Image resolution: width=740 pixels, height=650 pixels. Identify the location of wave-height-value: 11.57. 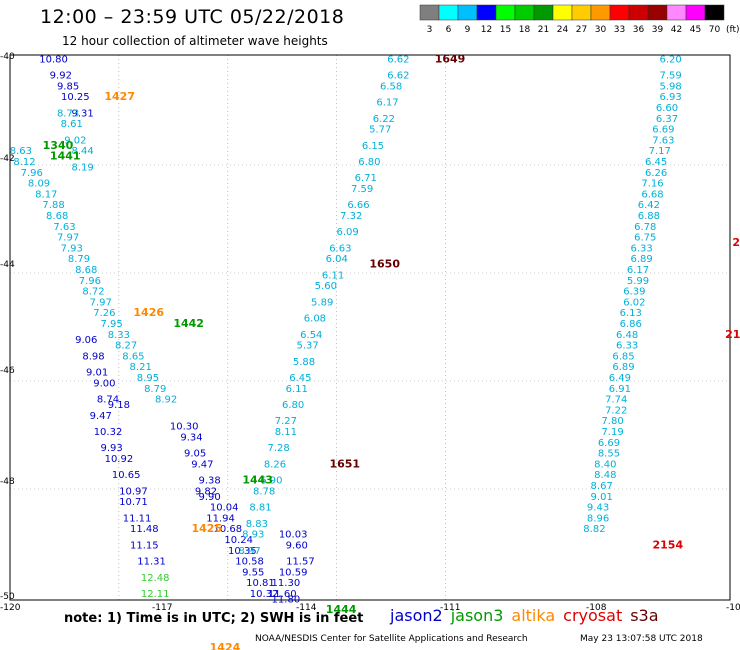
(300, 562).